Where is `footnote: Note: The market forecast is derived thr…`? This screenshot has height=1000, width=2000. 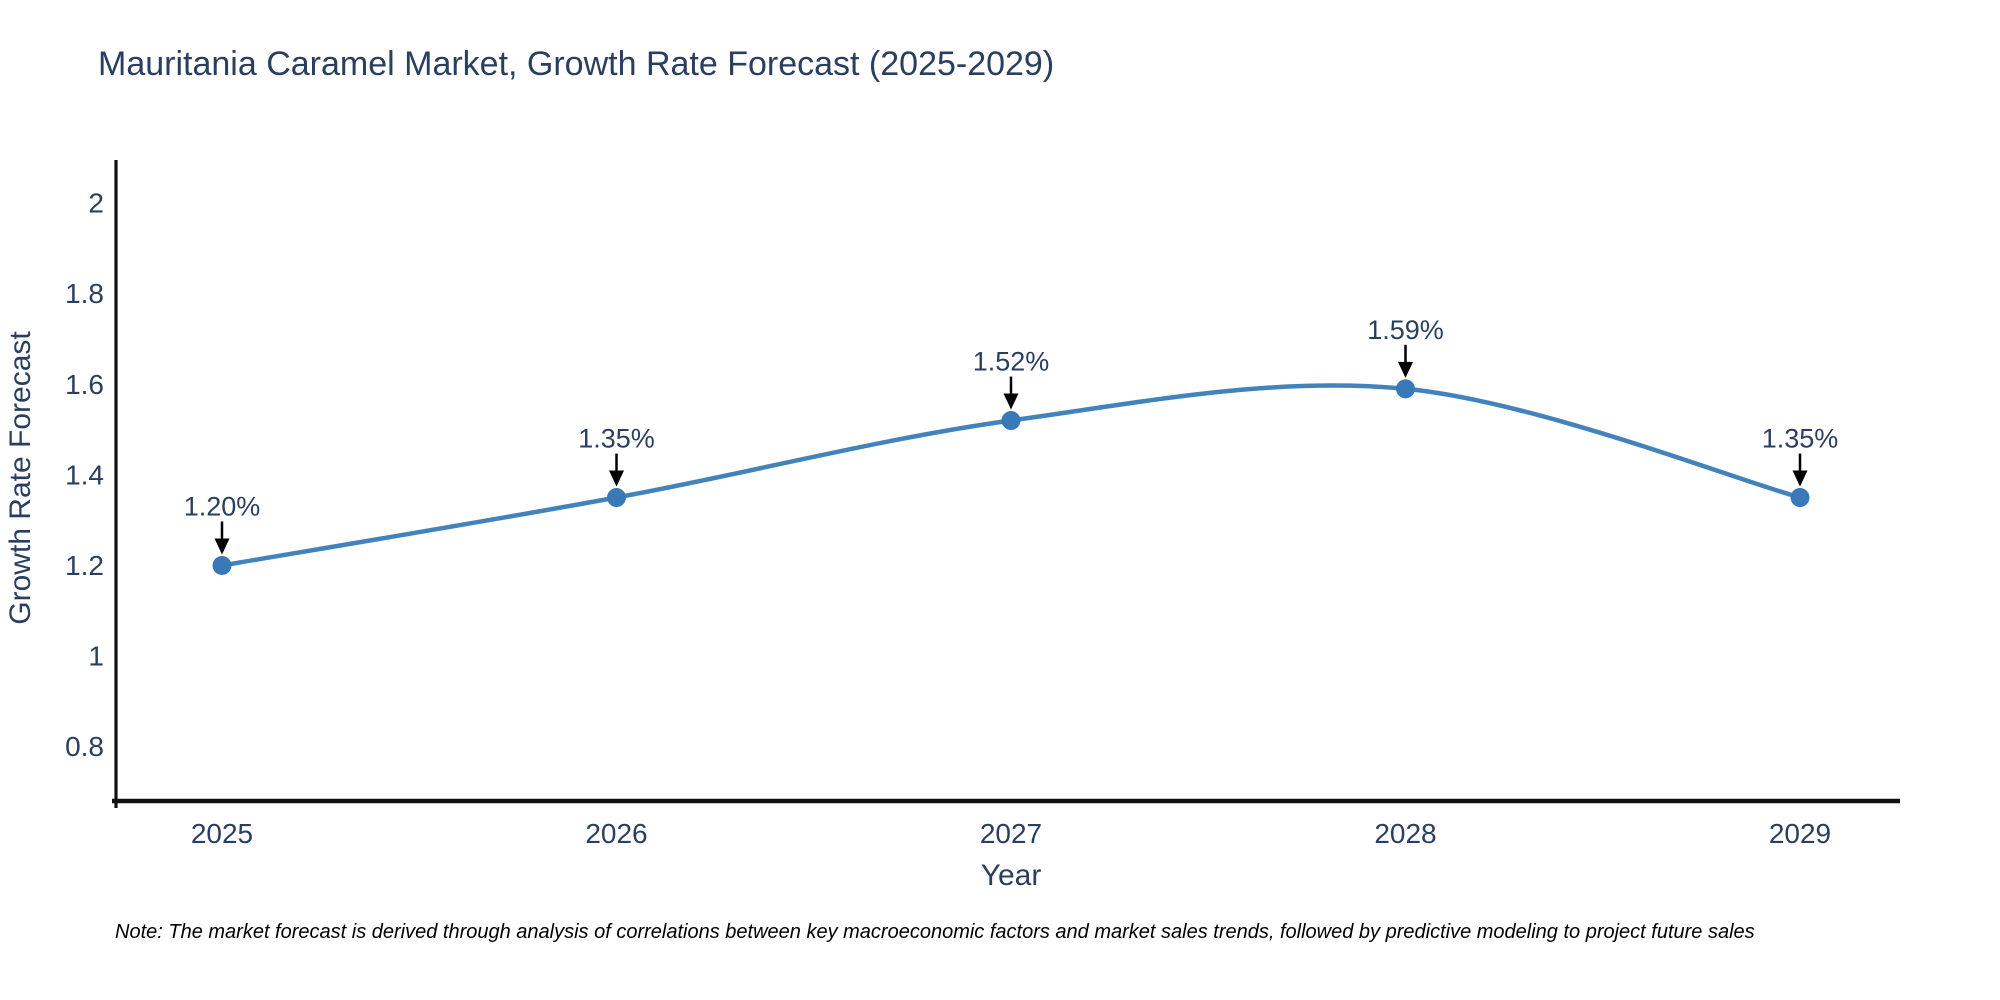 footnote: Note: The market forecast is derived thr… is located at coordinates (935, 932).